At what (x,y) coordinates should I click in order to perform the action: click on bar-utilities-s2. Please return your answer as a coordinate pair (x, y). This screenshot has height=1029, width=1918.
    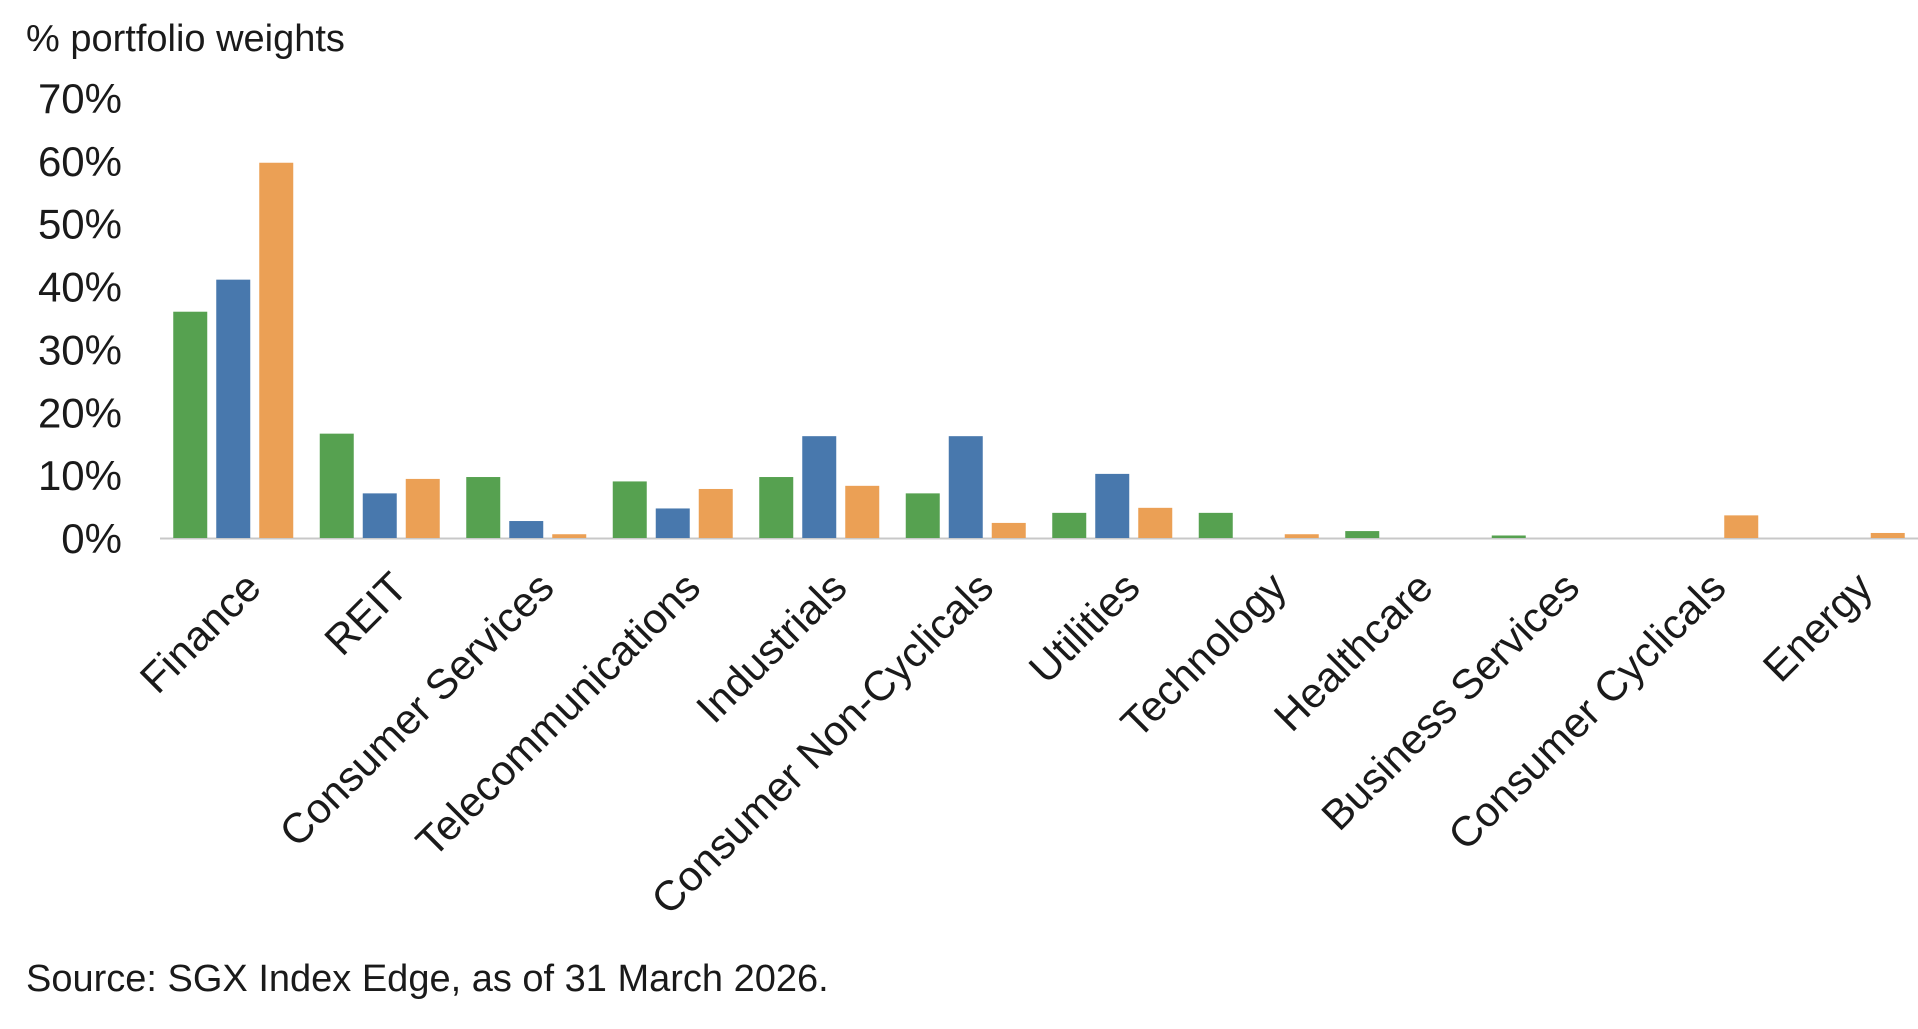
    Looking at the image, I should click on (1112, 505).